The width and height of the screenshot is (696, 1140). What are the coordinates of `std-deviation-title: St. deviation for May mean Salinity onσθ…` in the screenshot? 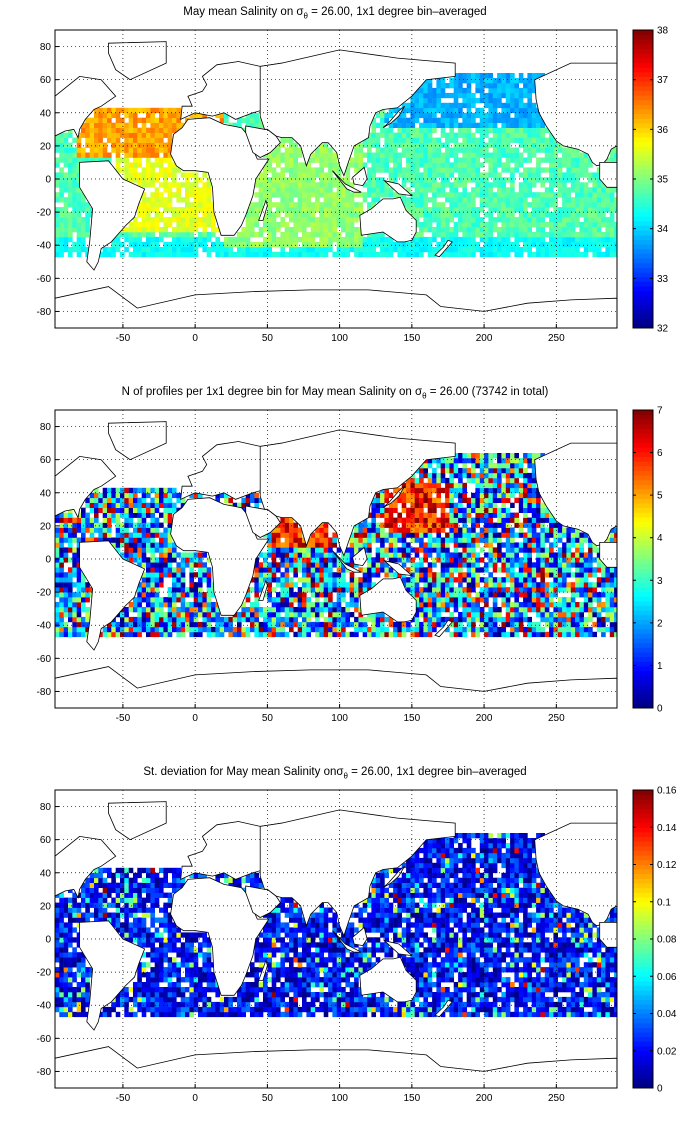 It's located at (335, 773).